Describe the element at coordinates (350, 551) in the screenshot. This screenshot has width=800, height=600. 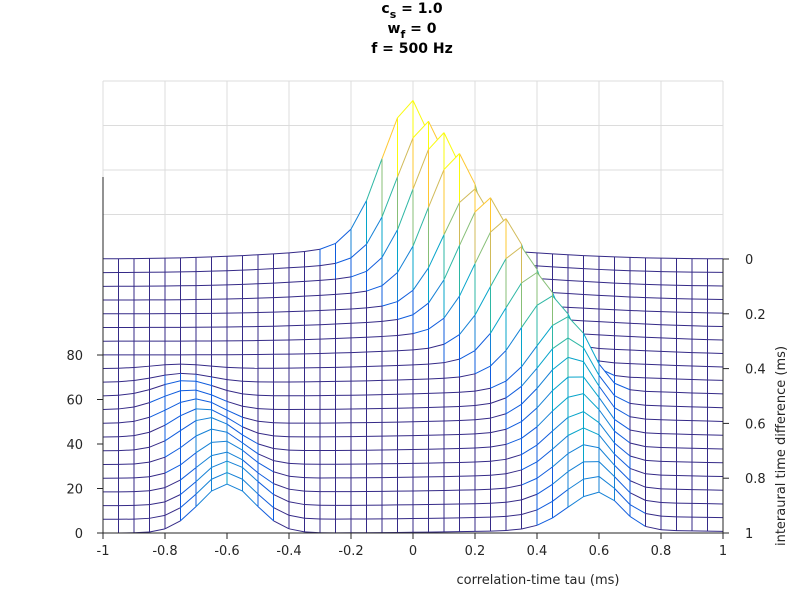
I see `x-tick-label: -0.2` at that location.